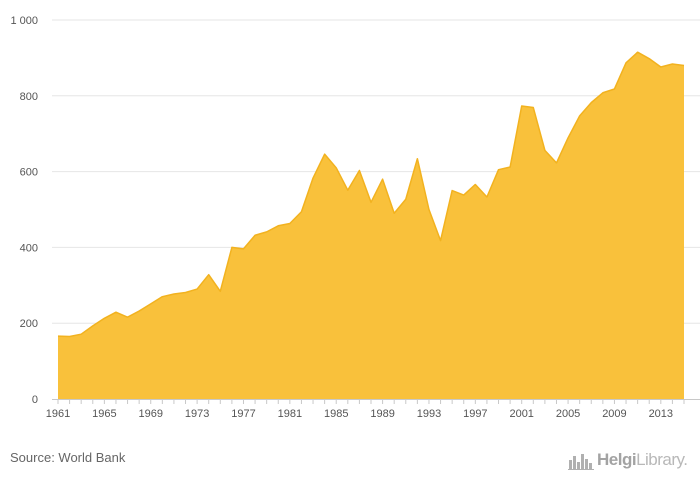 This screenshot has width=700, height=483. What do you see at coordinates (104, 414) in the screenshot?
I see `x-tick-label: 1965` at bounding box center [104, 414].